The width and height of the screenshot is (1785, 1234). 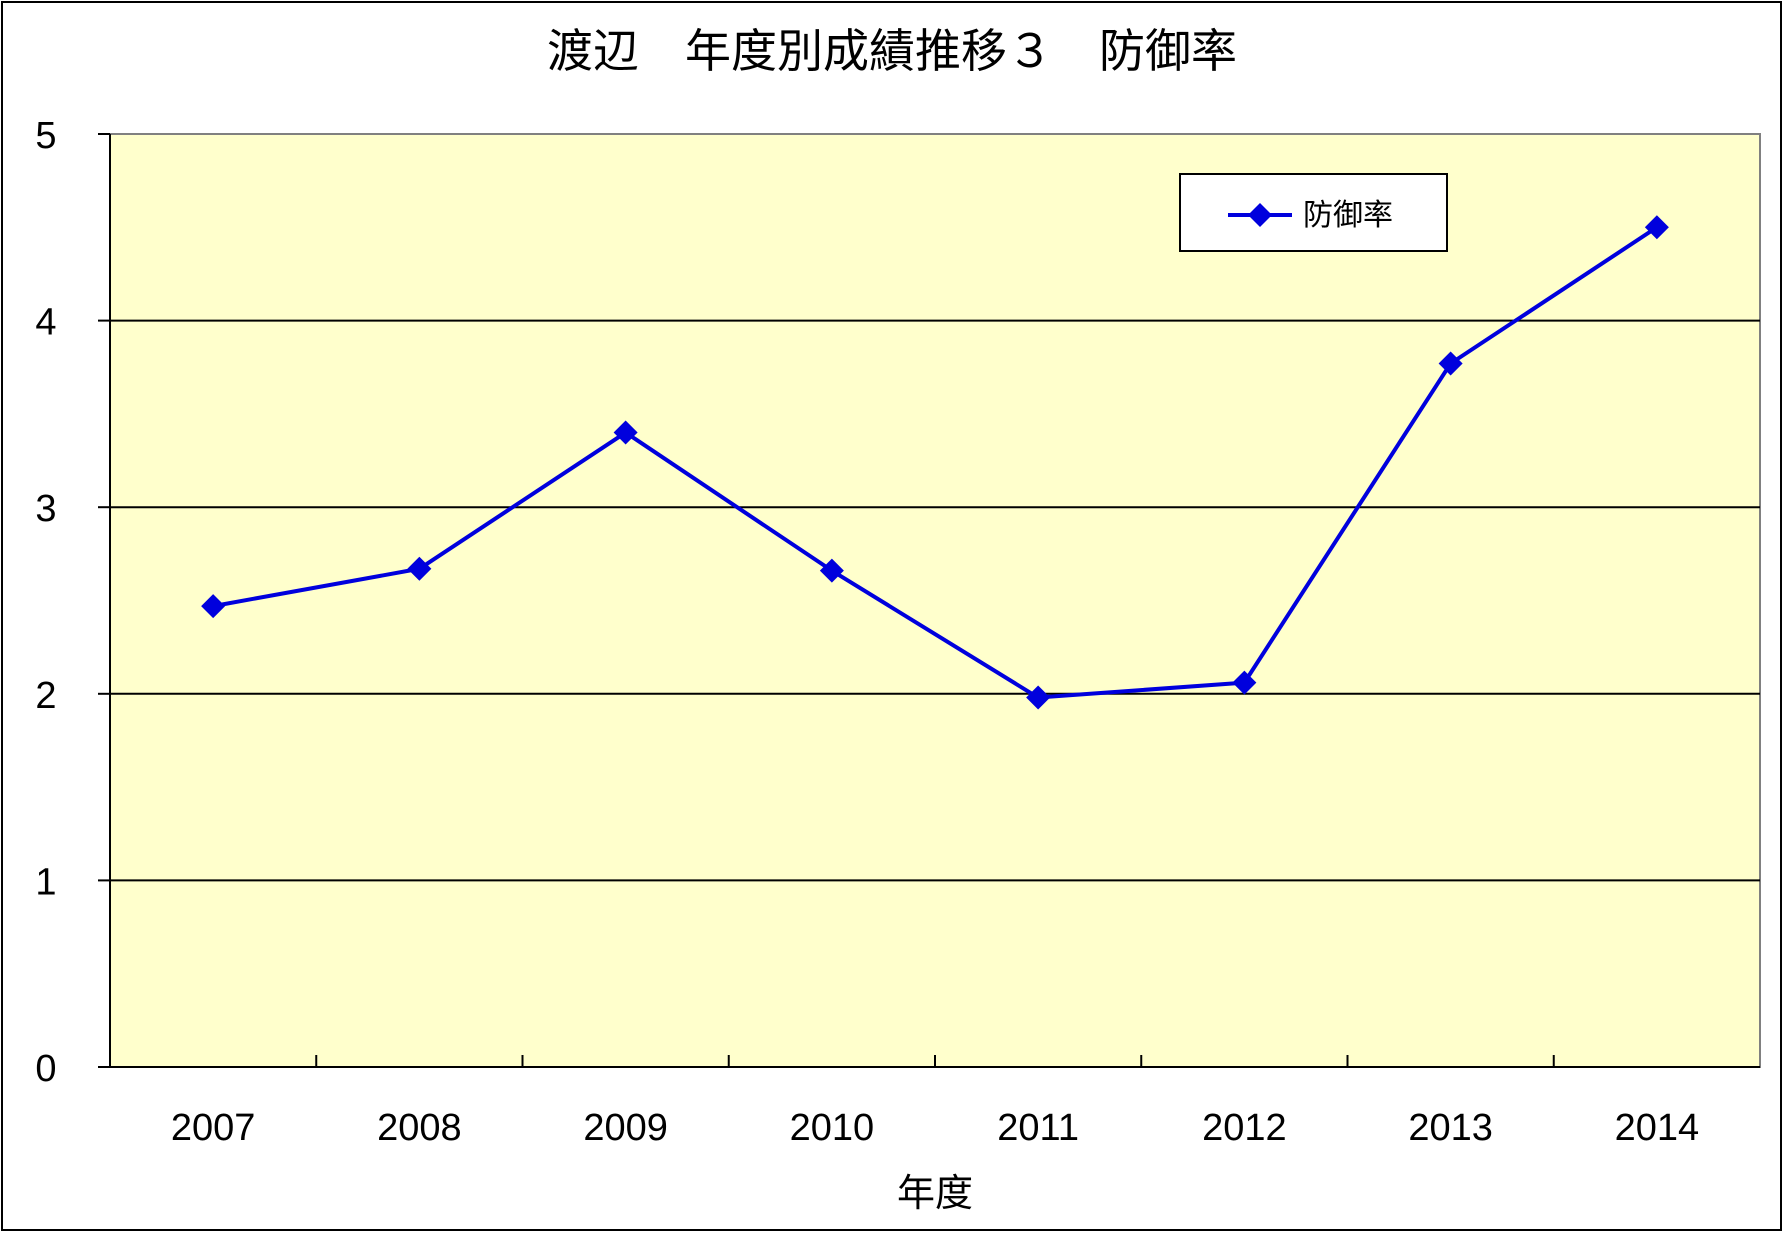 What do you see at coordinates (72, 602) in the screenshot?
I see `y-axis-ticks: 0 1 2 3 4 5` at bounding box center [72, 602].